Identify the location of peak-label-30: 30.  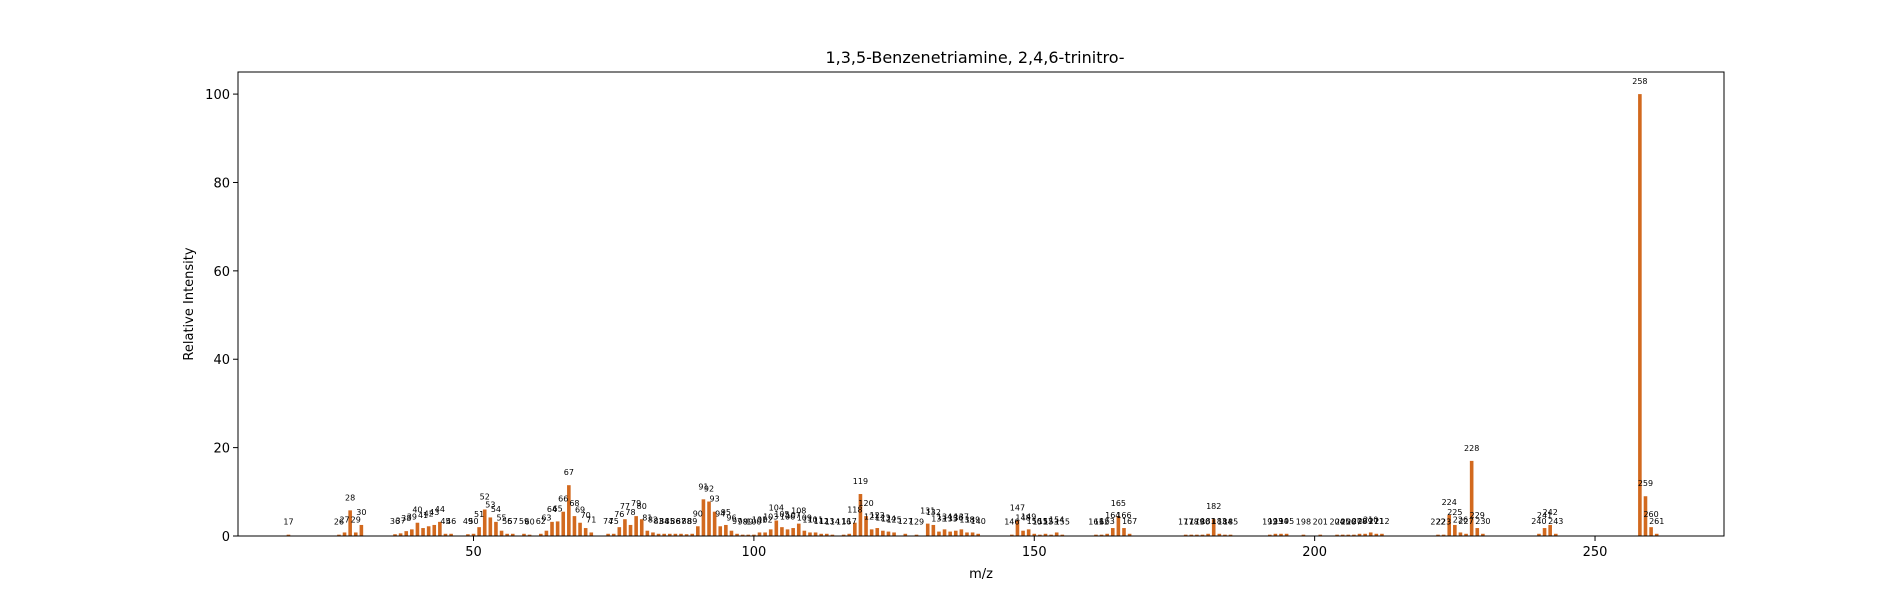
(361, 512).